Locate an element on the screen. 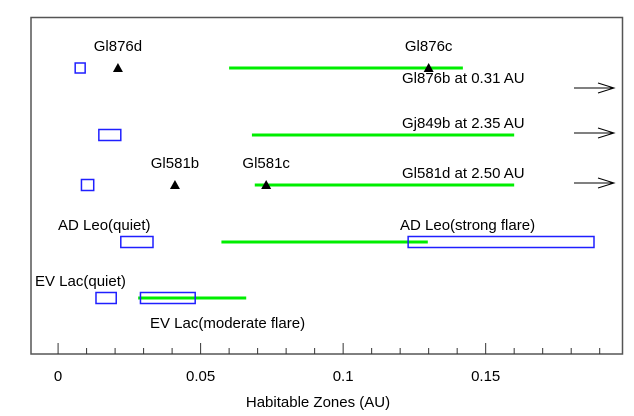 The width and height of the screenshot is (634, 416). planet-label: Gl876d is located at coordinates (118, 46).